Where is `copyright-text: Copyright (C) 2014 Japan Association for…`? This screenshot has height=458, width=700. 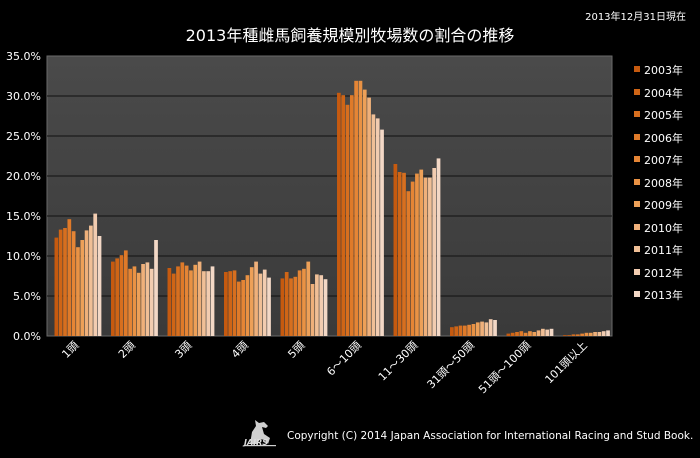 copyright-text: Copyright (C) 2014 Japan Association for… is located at coordinates (490, 436).